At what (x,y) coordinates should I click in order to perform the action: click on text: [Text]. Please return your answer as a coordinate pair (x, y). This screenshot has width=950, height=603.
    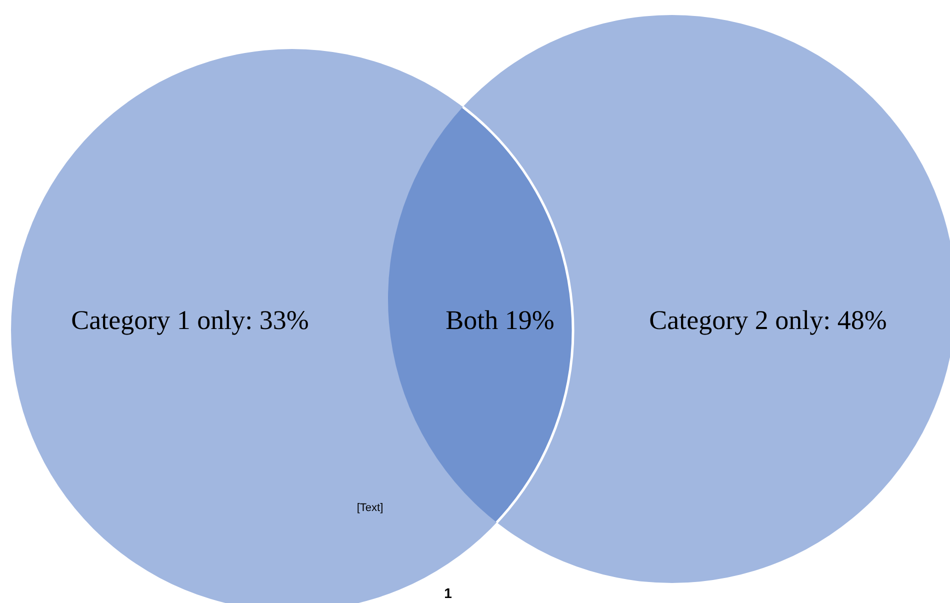
    Looking at the image, I should click on (370, 508).